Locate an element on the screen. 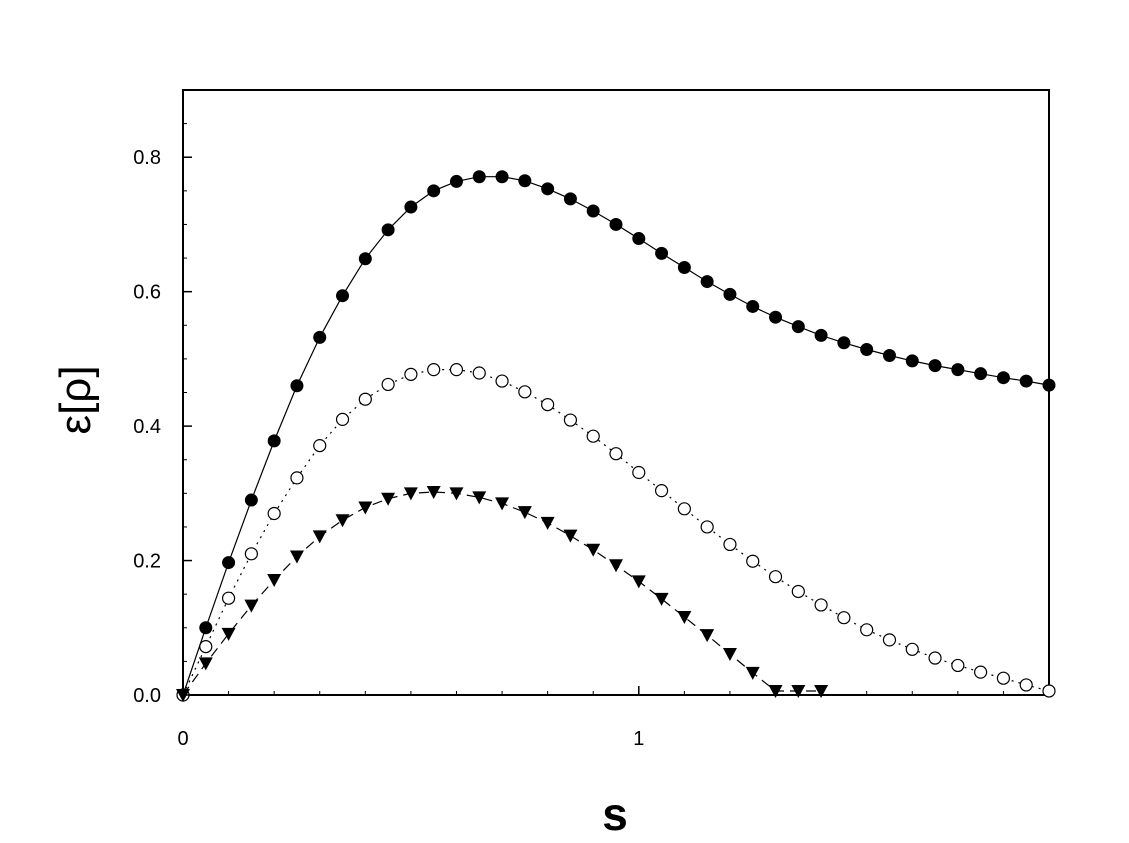 Image resolution: width=1129 pixels, height=843 pixels. series-3-line is located at coordinates (502, 593).